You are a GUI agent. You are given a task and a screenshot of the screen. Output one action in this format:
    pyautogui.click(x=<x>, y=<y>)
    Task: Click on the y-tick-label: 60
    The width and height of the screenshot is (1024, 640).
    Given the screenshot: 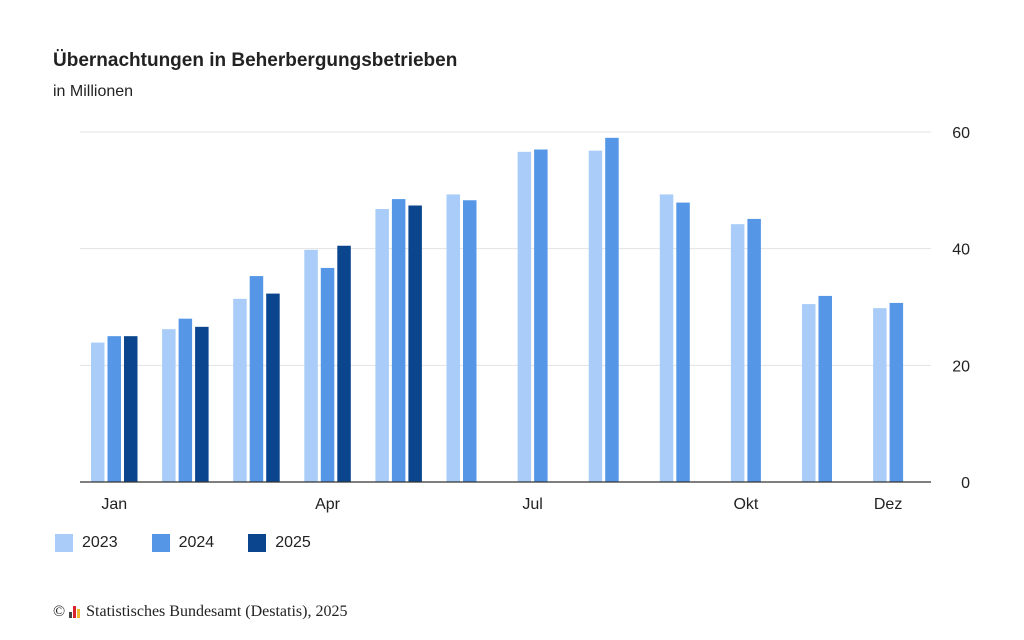 What is the action you would take?
    pyautogui.click(x=961, y=133)
    